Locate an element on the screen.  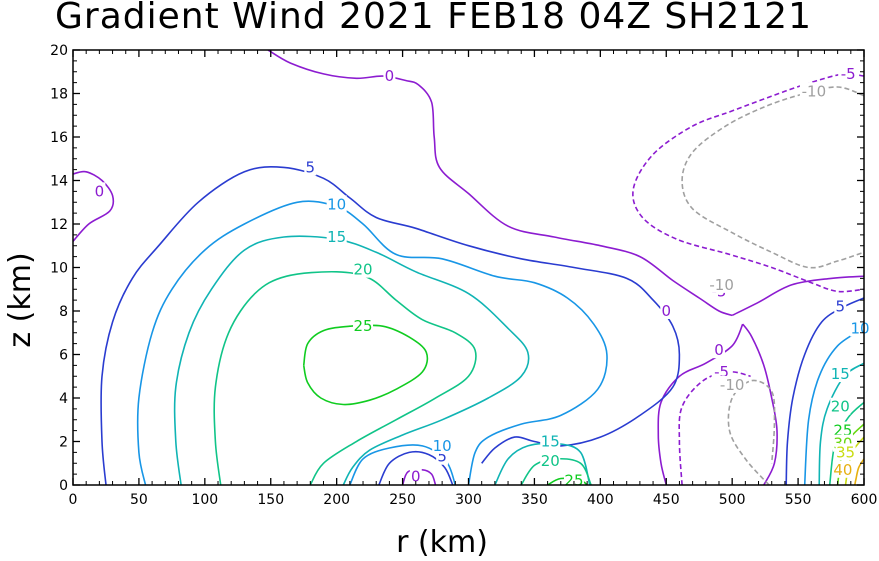
y-tick-label: 6 is located at coordinates (63, 356).